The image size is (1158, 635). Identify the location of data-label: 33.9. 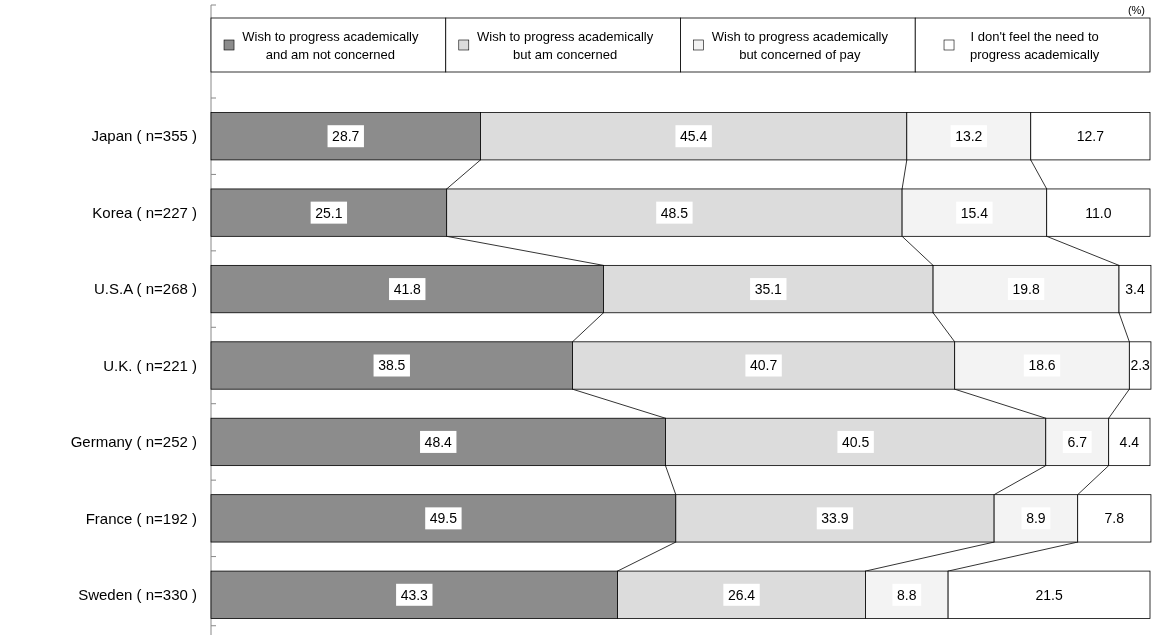
(835, 518).